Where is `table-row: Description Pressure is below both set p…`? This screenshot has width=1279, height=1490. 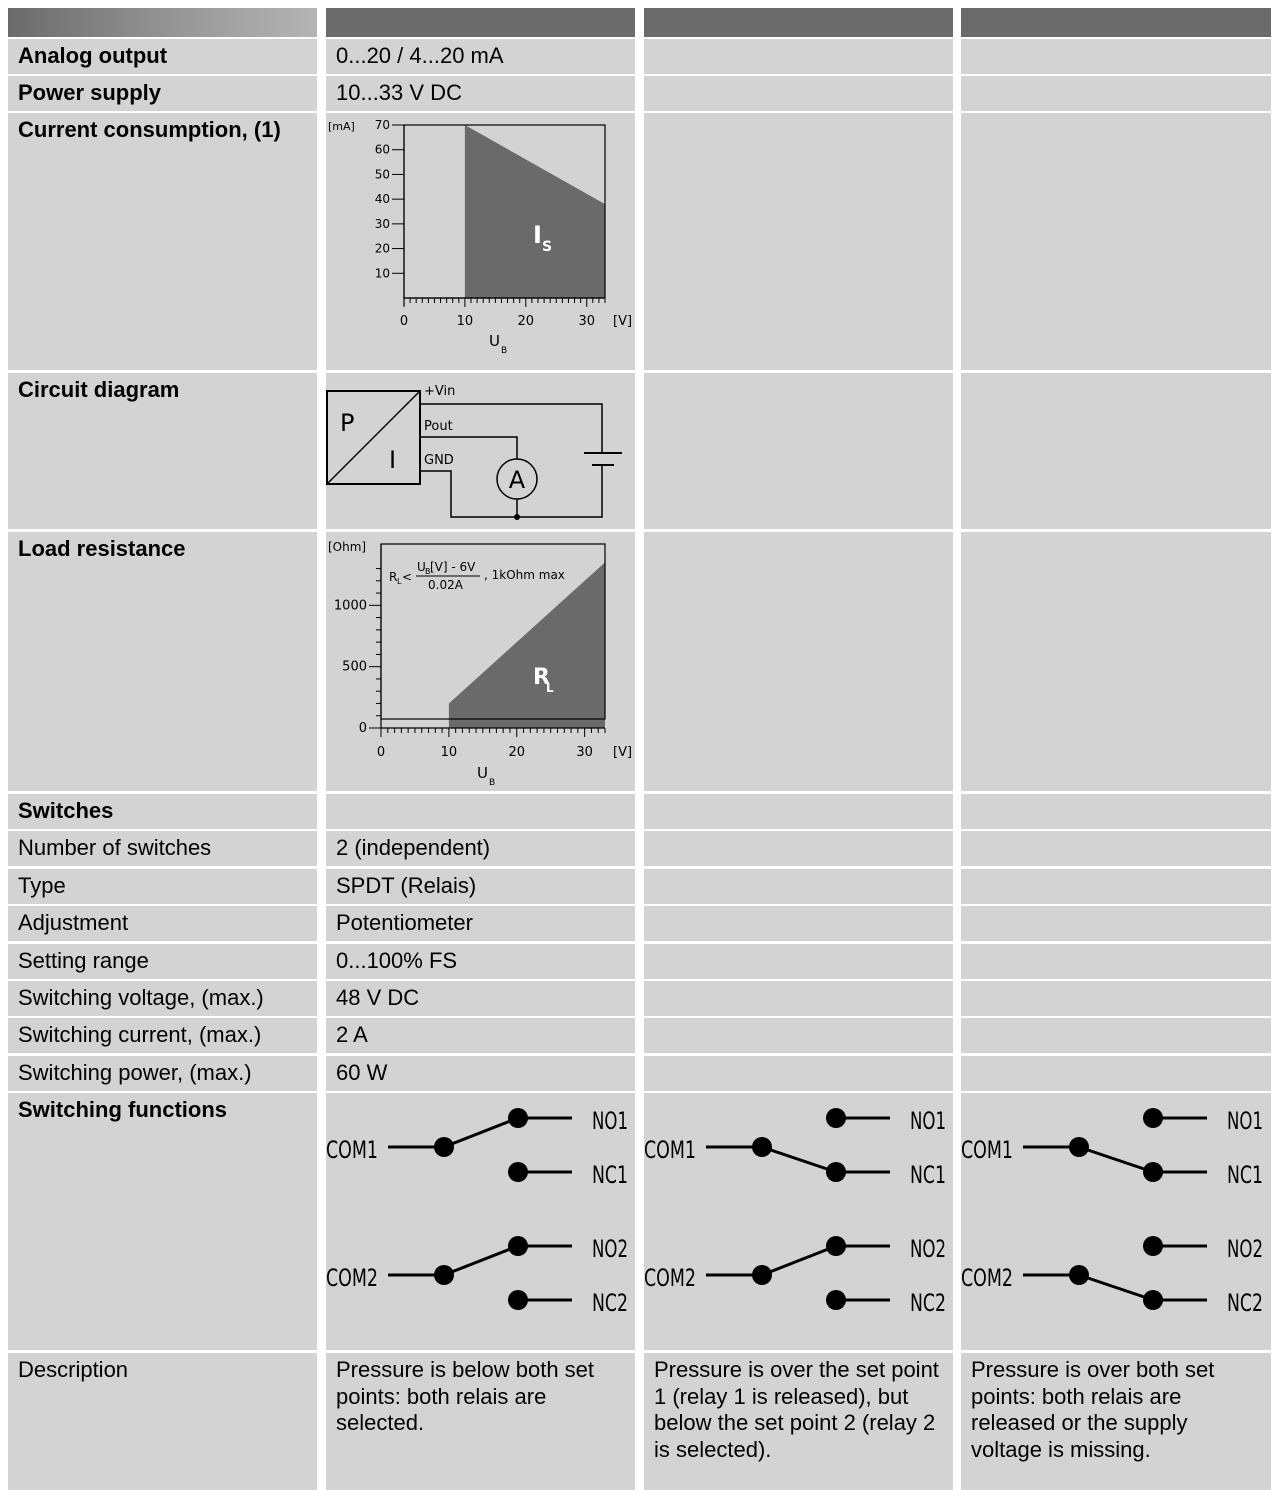
table-row: Description Pressure is below both set p… is located at coordinates (639, 1421).